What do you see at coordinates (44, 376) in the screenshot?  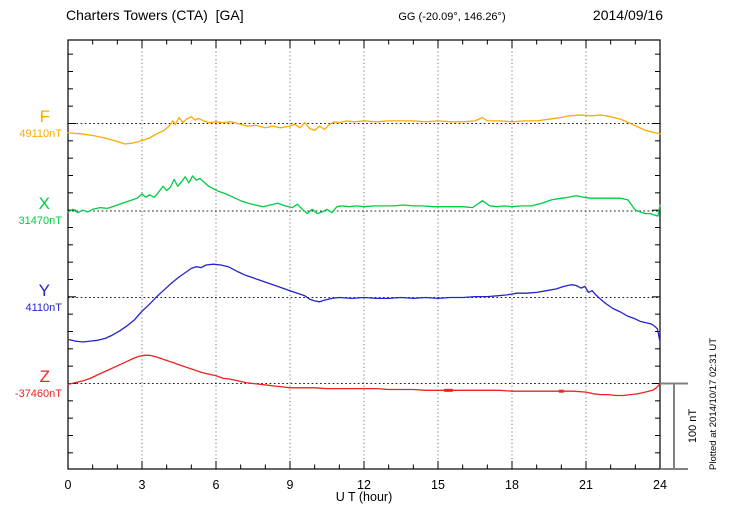 I see `series-name-Z: Z` at bounding box center [44, 376].